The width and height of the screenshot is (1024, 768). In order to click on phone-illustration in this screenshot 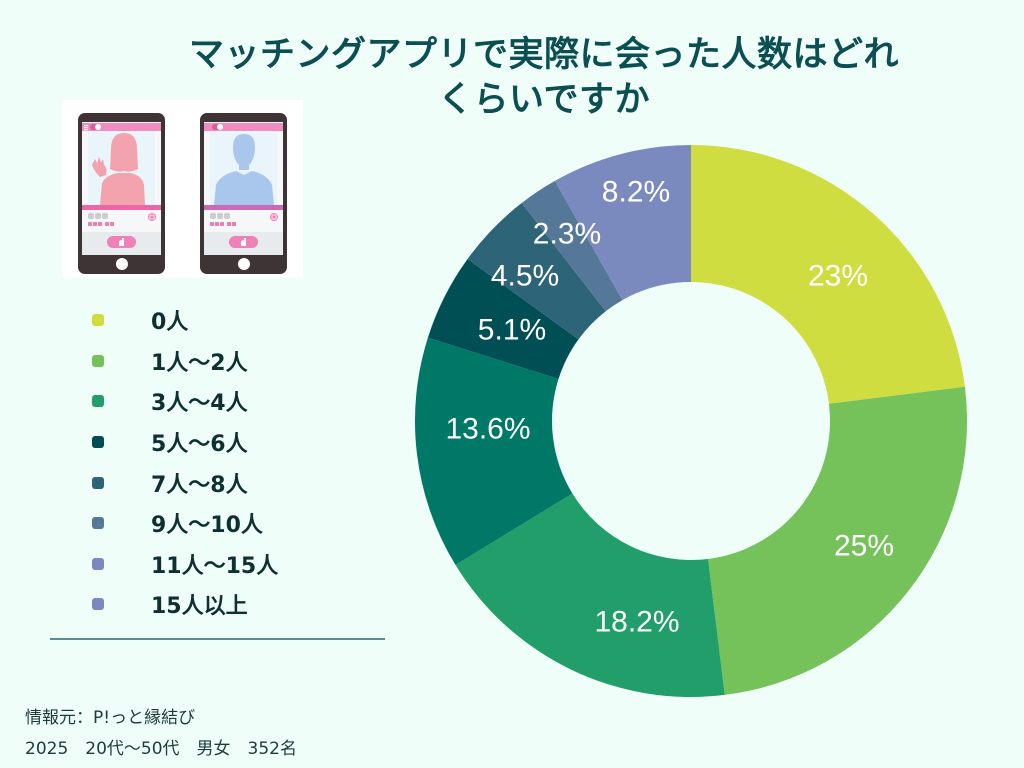, I will do `click(182, 189)`.